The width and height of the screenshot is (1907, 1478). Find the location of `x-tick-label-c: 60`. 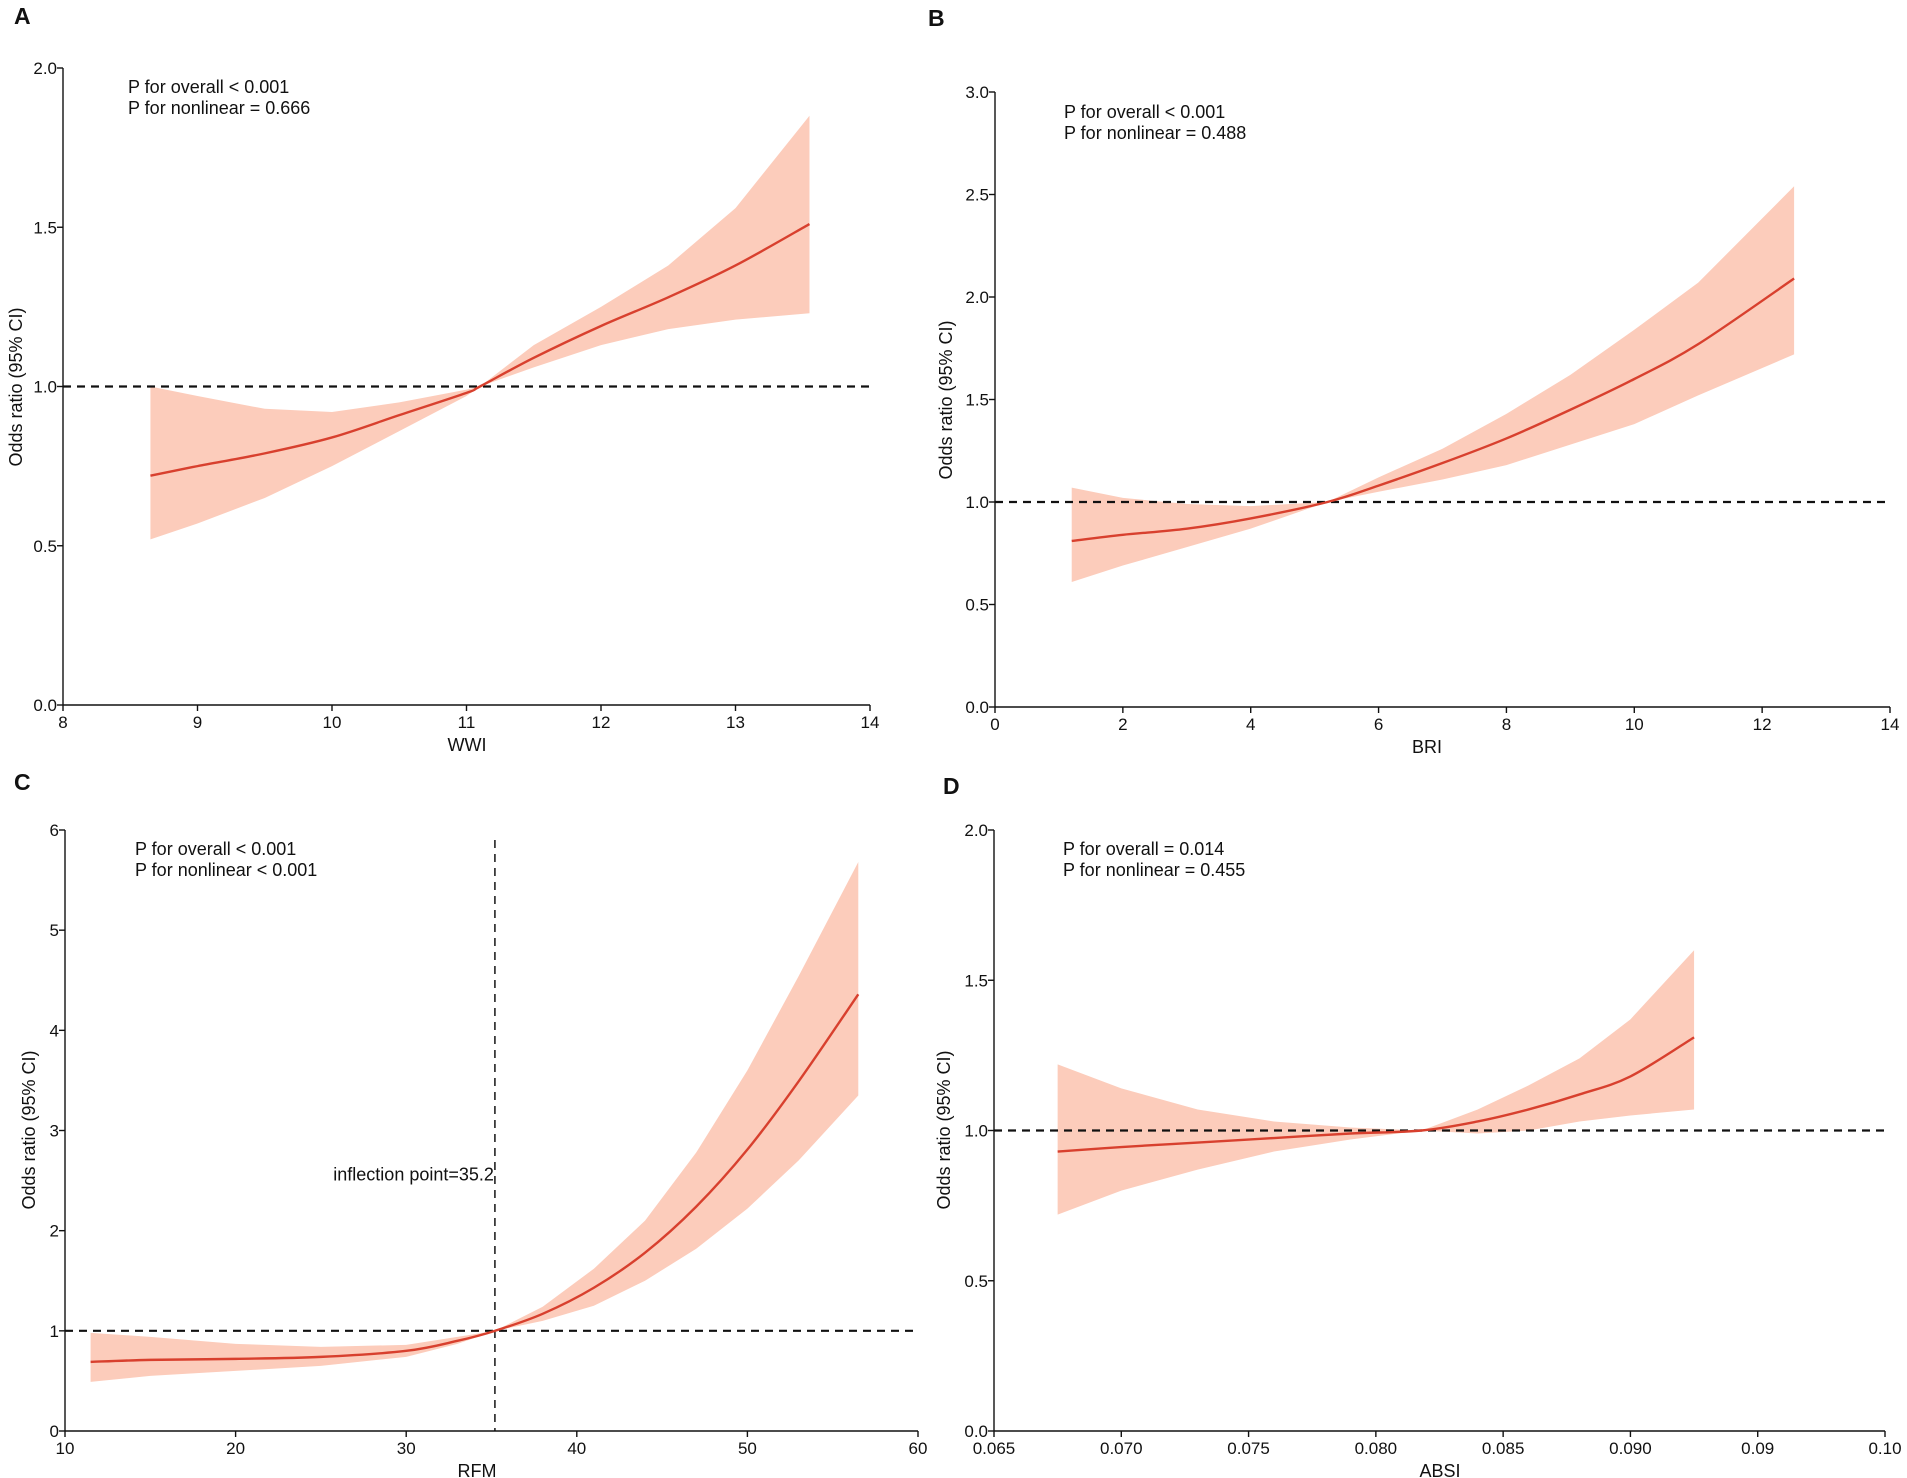

x-tick-label-c: 60 is located at coordinates (918, 1448).